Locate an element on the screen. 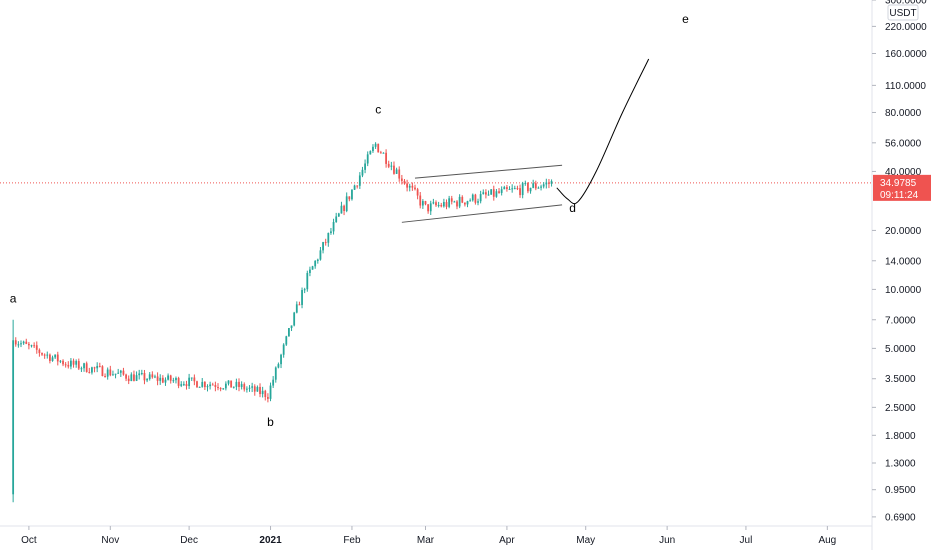  time-axis-ticks: Oct Nov Dec 2021 Feb Mar Apr May Jun Jul Aug is located at coordinates (428, 536).